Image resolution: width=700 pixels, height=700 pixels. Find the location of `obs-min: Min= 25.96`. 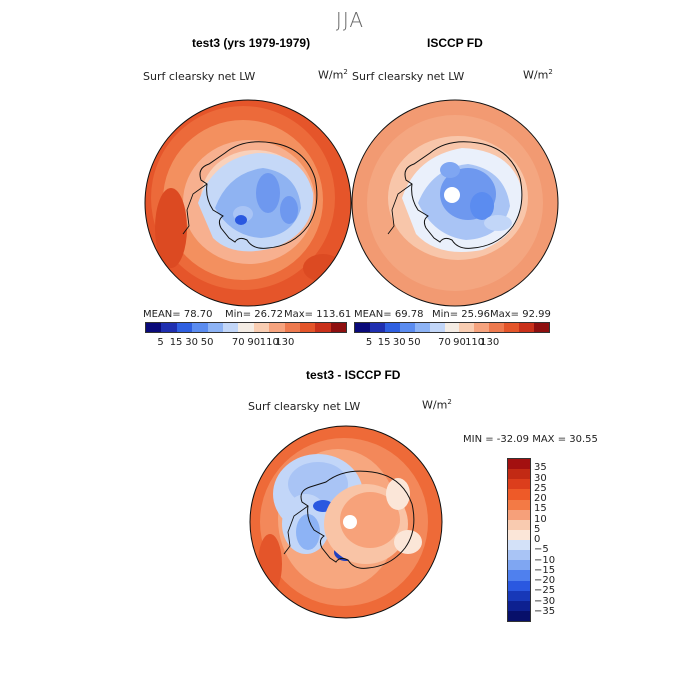

obs-min: Min= 25.96 is located at coordinates (461, 314).